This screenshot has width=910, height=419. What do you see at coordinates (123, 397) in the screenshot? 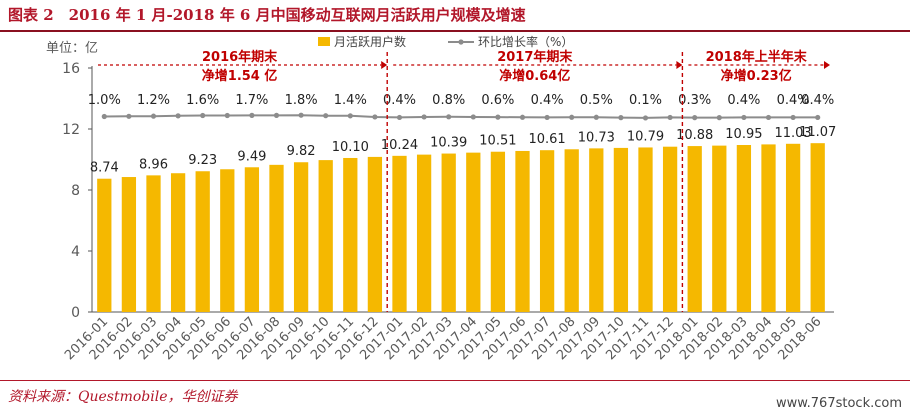
I see `source-note: 资料来源：Questmobile，华创证券` at bounding box center [123, 397].